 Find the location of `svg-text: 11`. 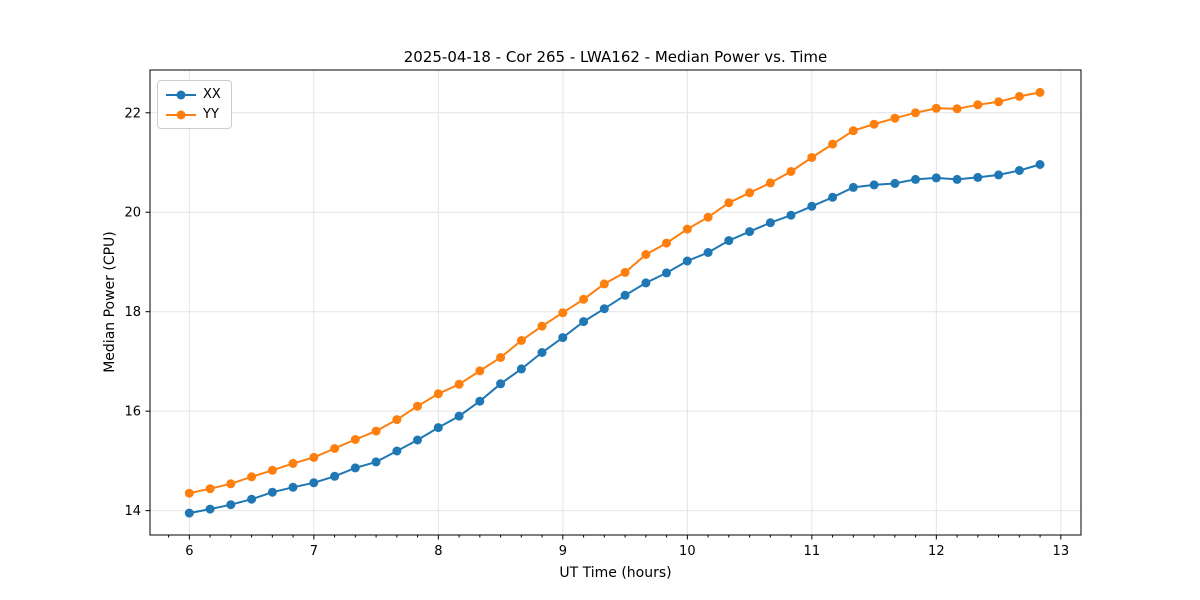

svg-text: 11 is located at coordinates (812, 551).